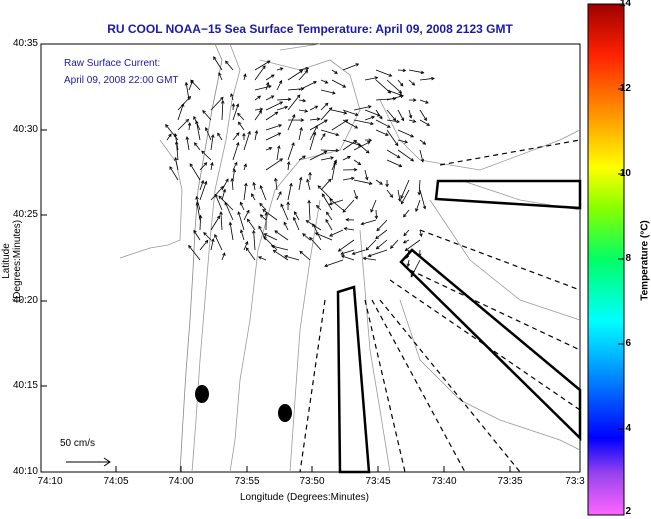 The image size is (651, 519). Describe the element at coordinates (88, 462) in the screenshot. I see `scale-arrow` at that location.